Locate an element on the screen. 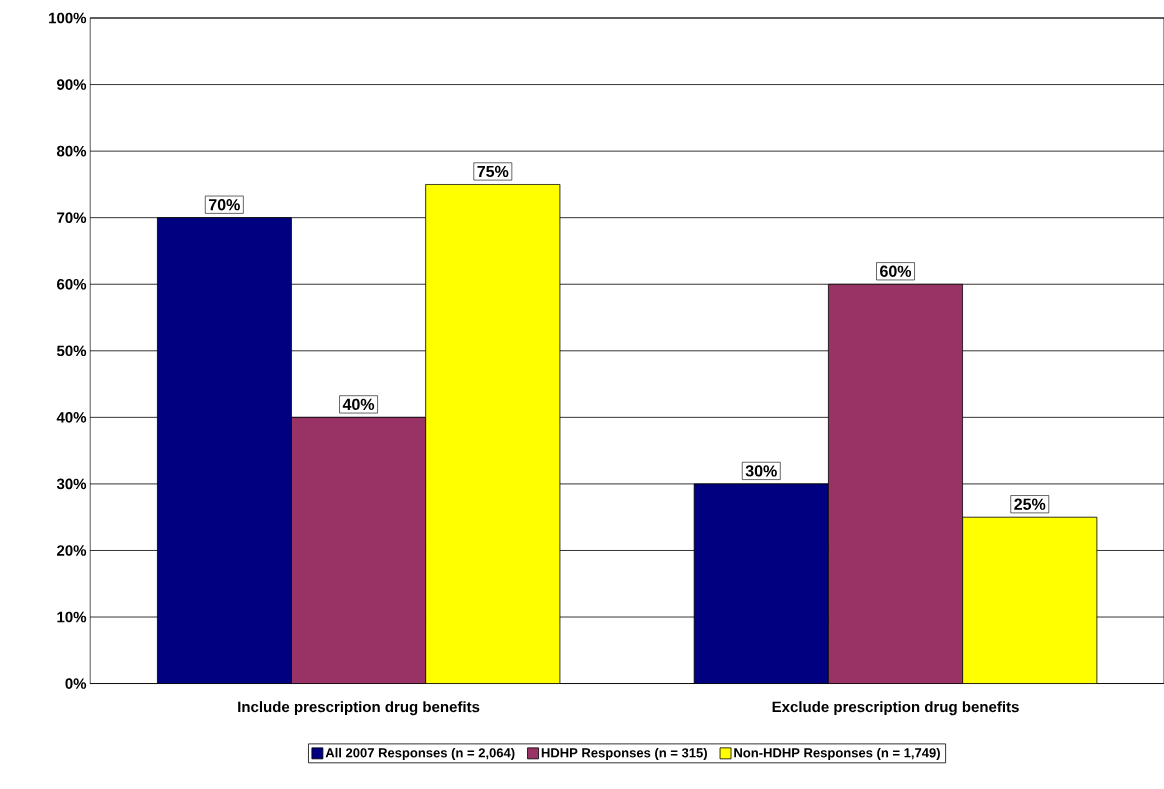  y-tick-label: 90% is located at coordinates (72, 85).